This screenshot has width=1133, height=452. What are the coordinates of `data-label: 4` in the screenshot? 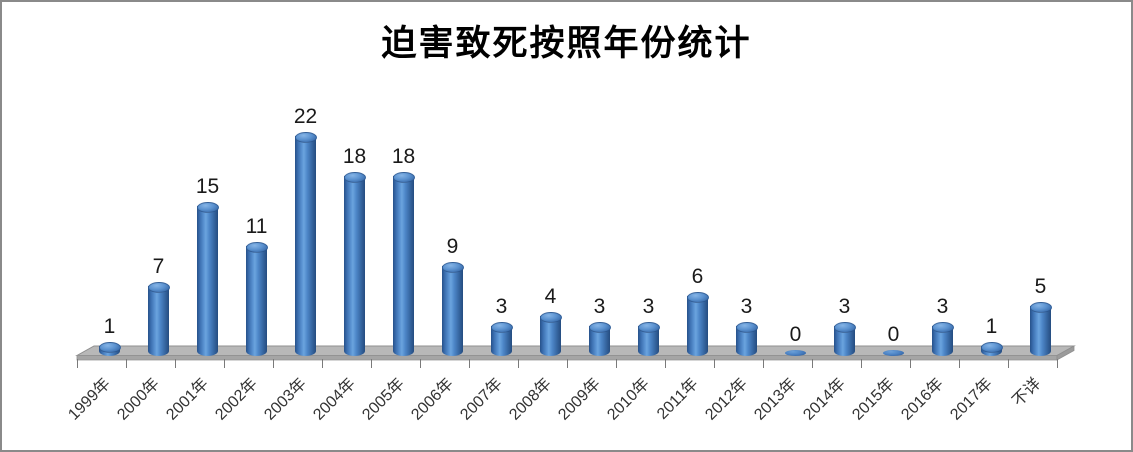 It's located at (550, 296).